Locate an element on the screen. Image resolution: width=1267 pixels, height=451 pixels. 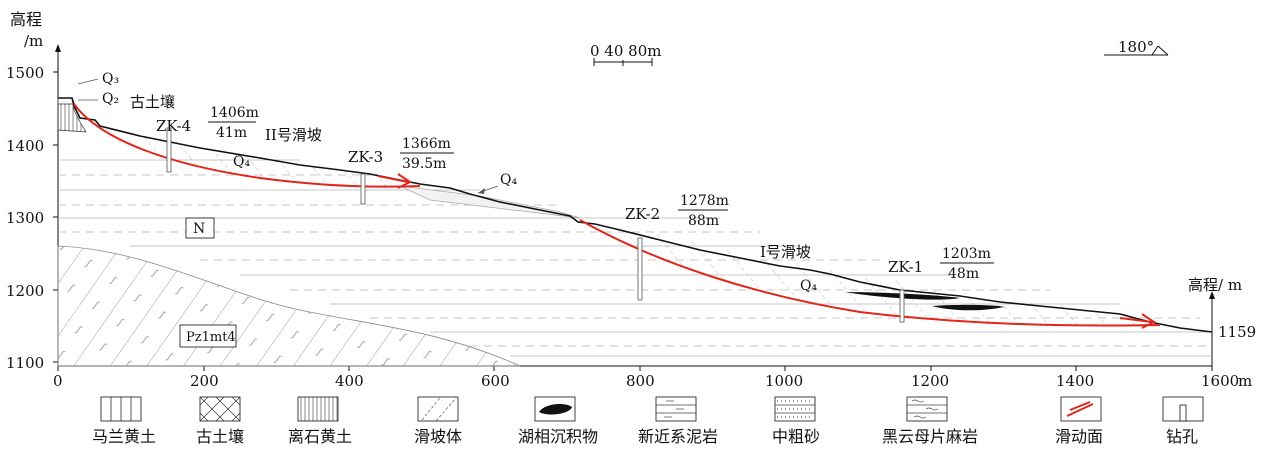
legend-label-lishi-loess: 离石黄土 is located at coordinates (320, 436).